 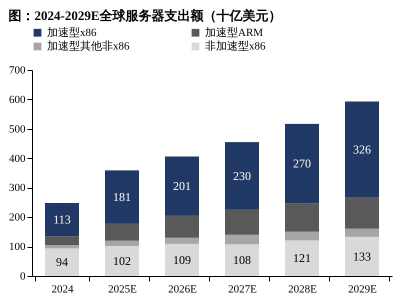 I want to click on data-label: 326, so click(x=362, y=149).